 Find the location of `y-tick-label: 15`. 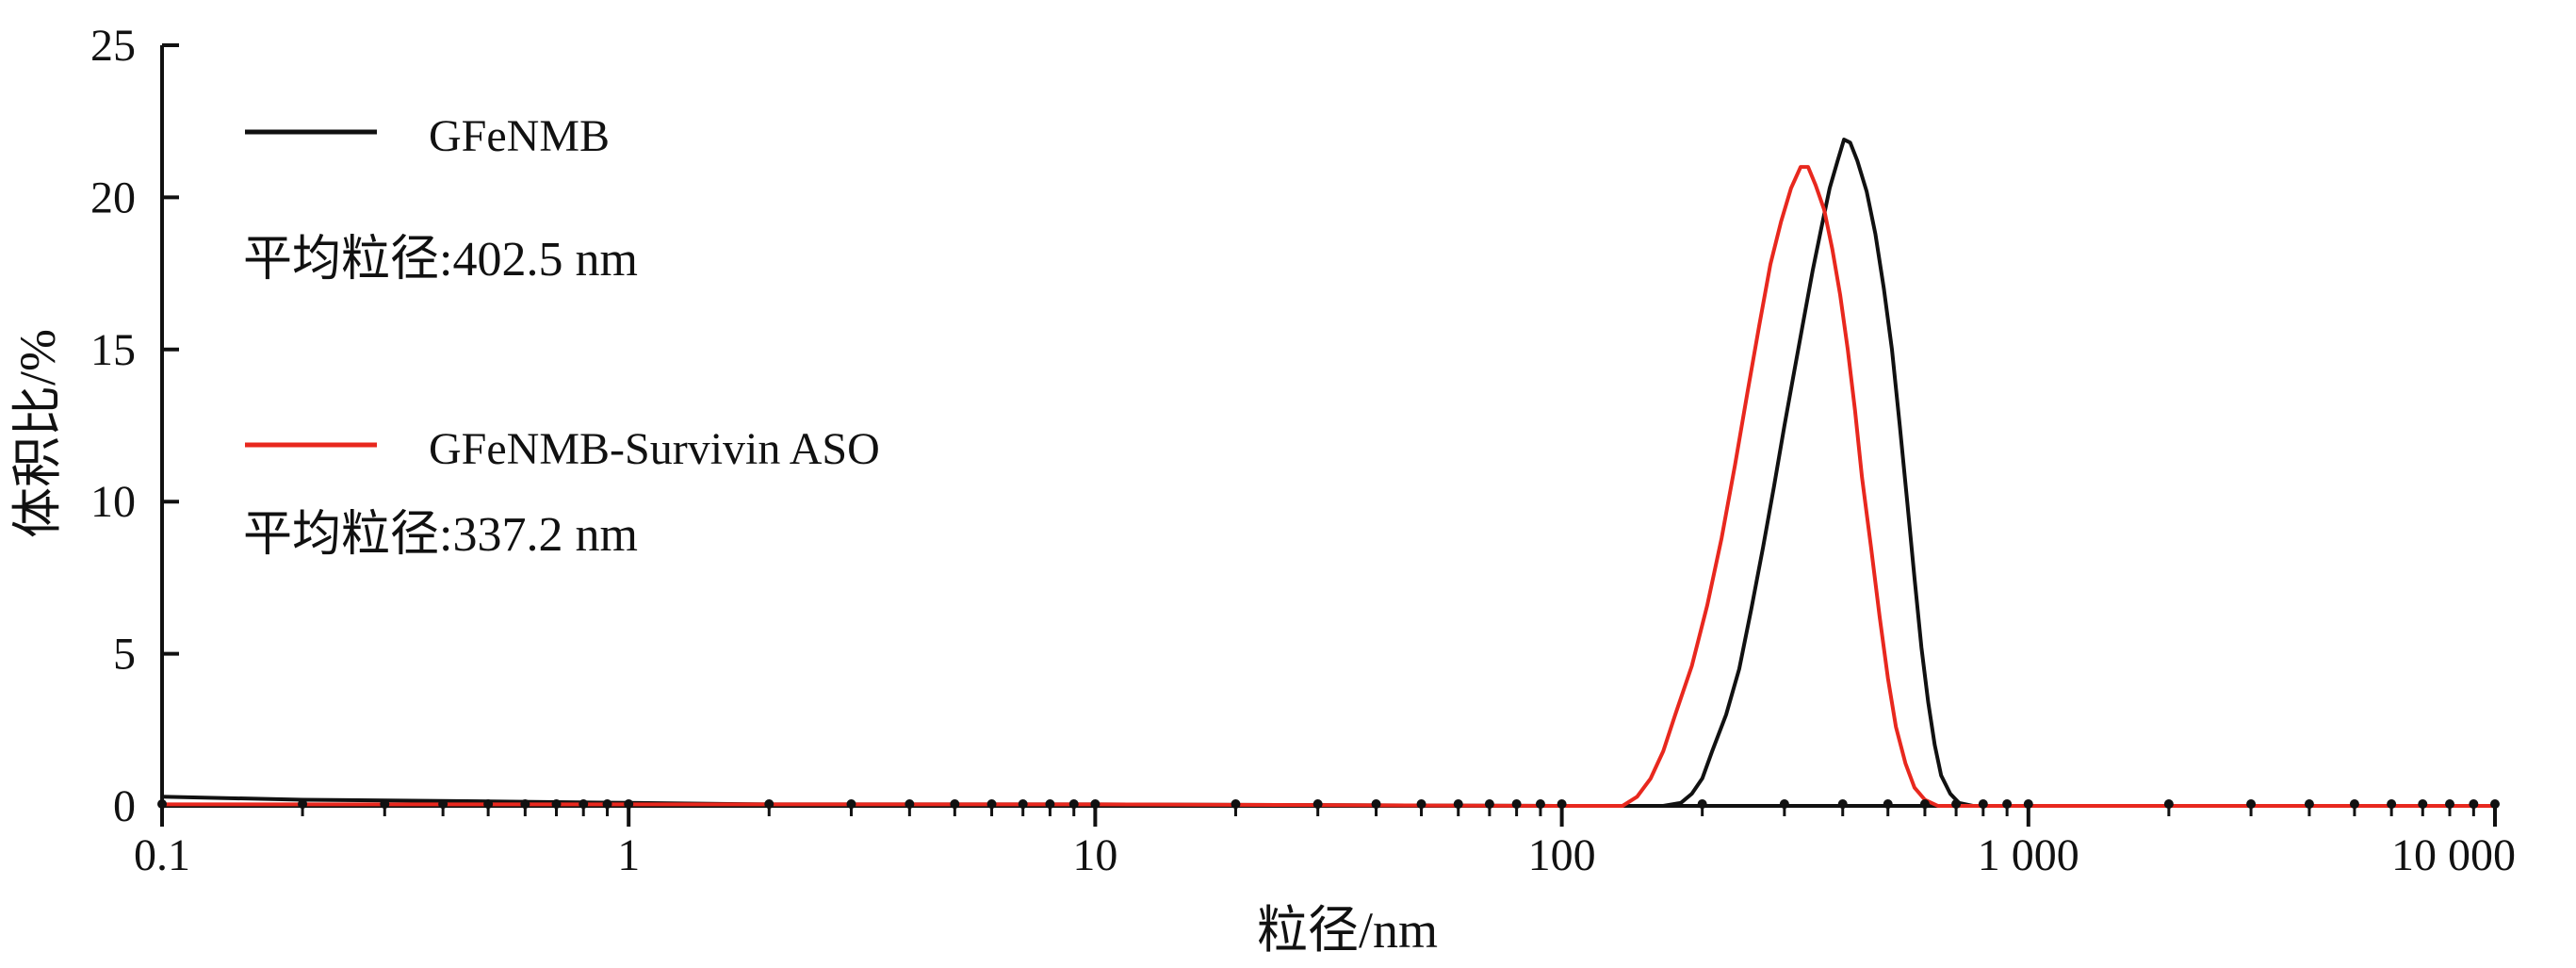

y-tick-label: 15 is located at coordinates (113, 350).